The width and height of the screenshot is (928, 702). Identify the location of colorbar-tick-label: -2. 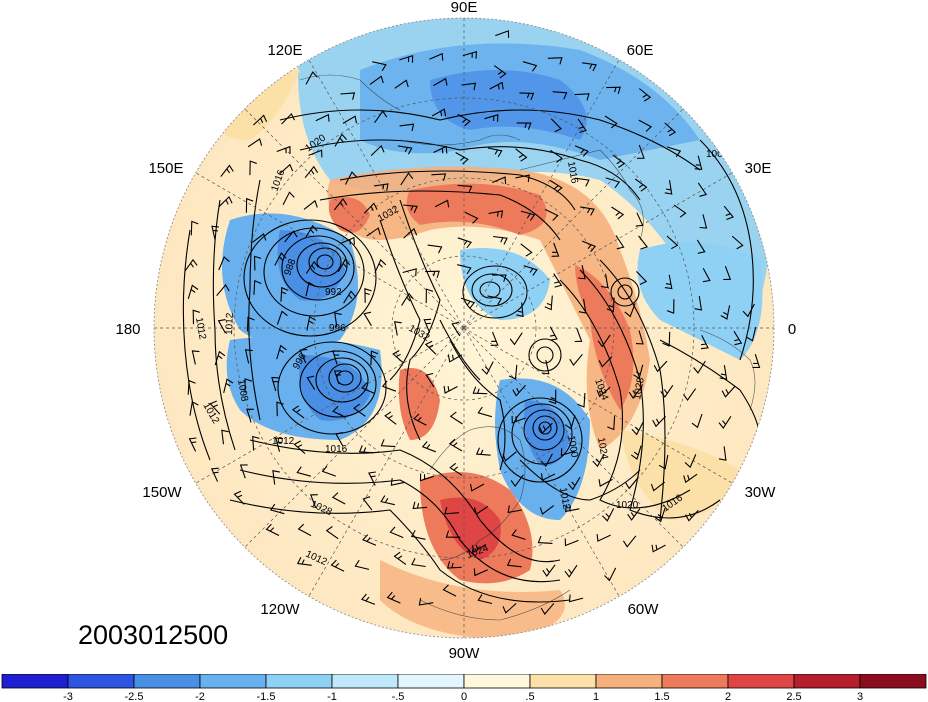
(200, 696).